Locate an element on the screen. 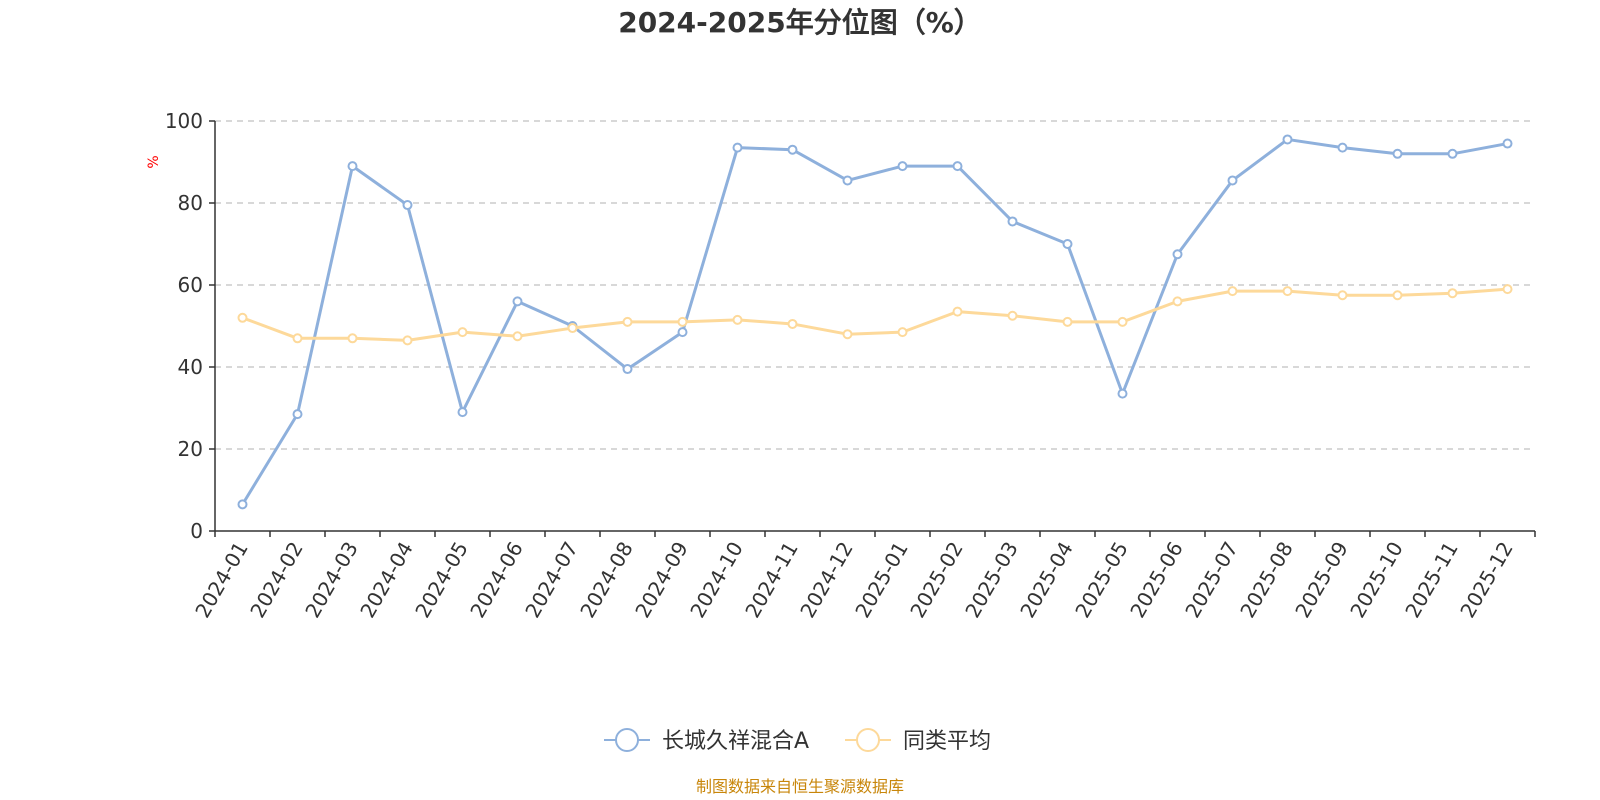 This screenshot has width=1600, height=800. y-tick-label: 80 is located at coordinates (190, 203).